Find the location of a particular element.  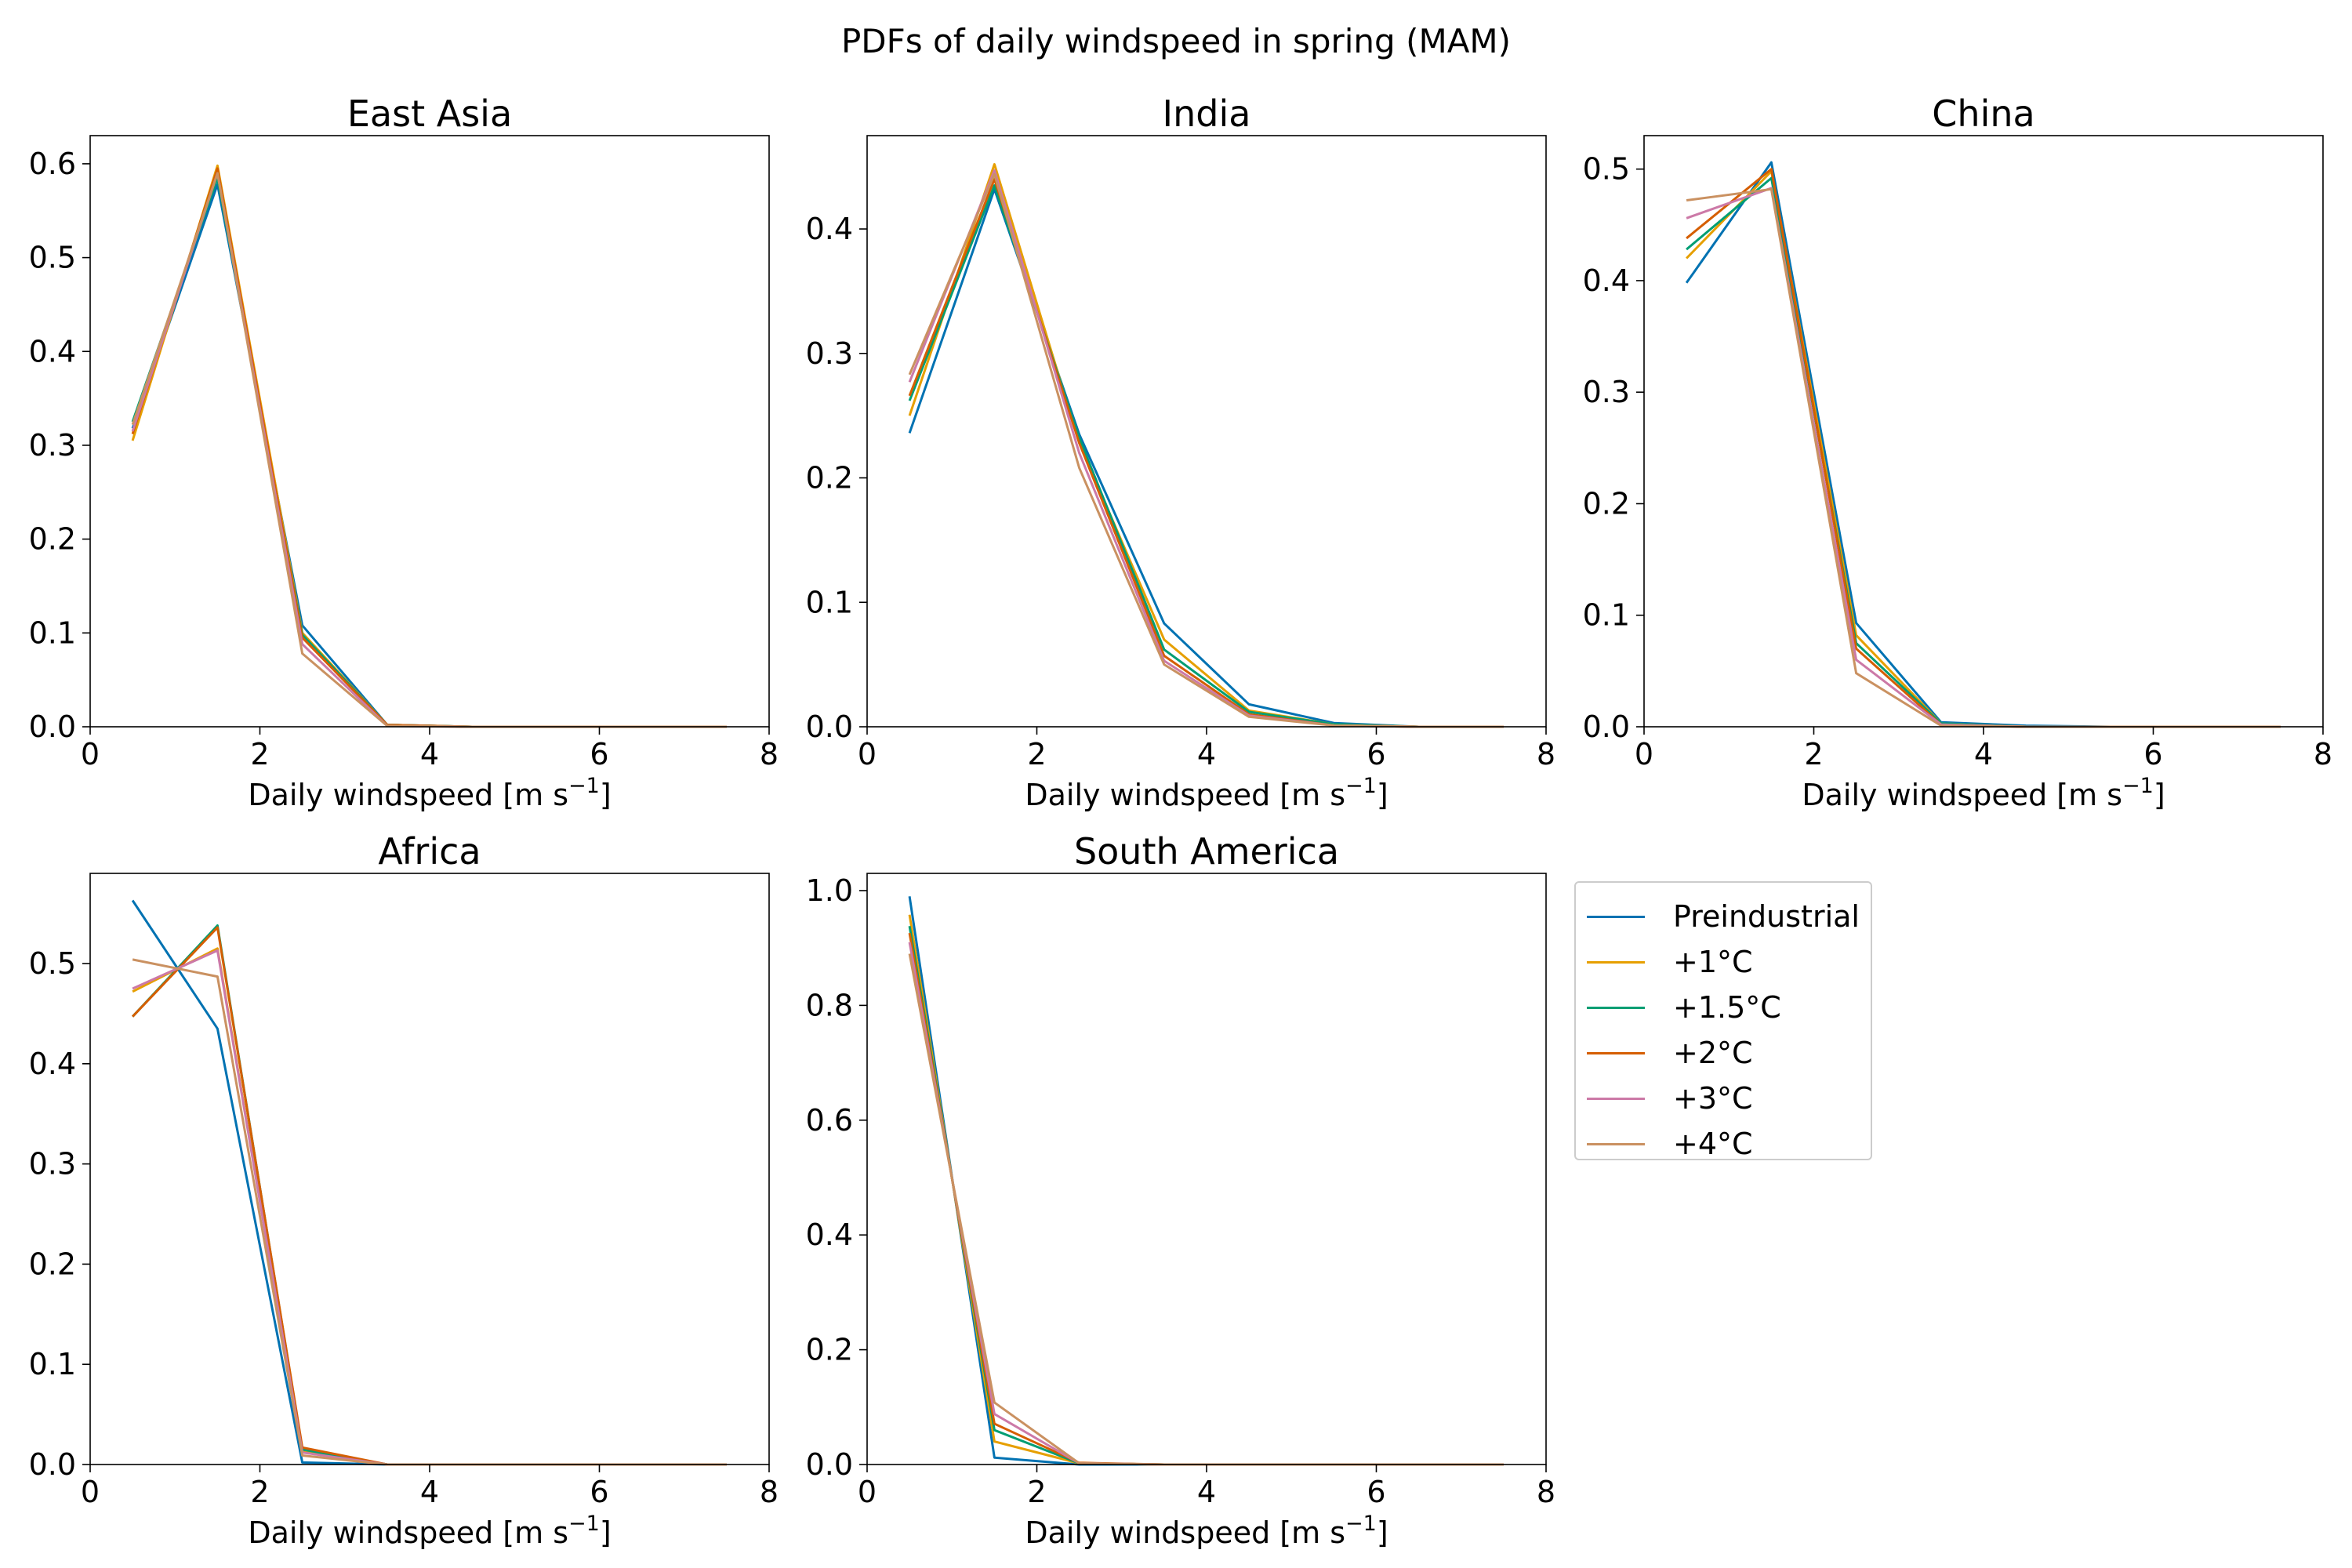

panel-title: South America is located at coordinates (1206, 851).